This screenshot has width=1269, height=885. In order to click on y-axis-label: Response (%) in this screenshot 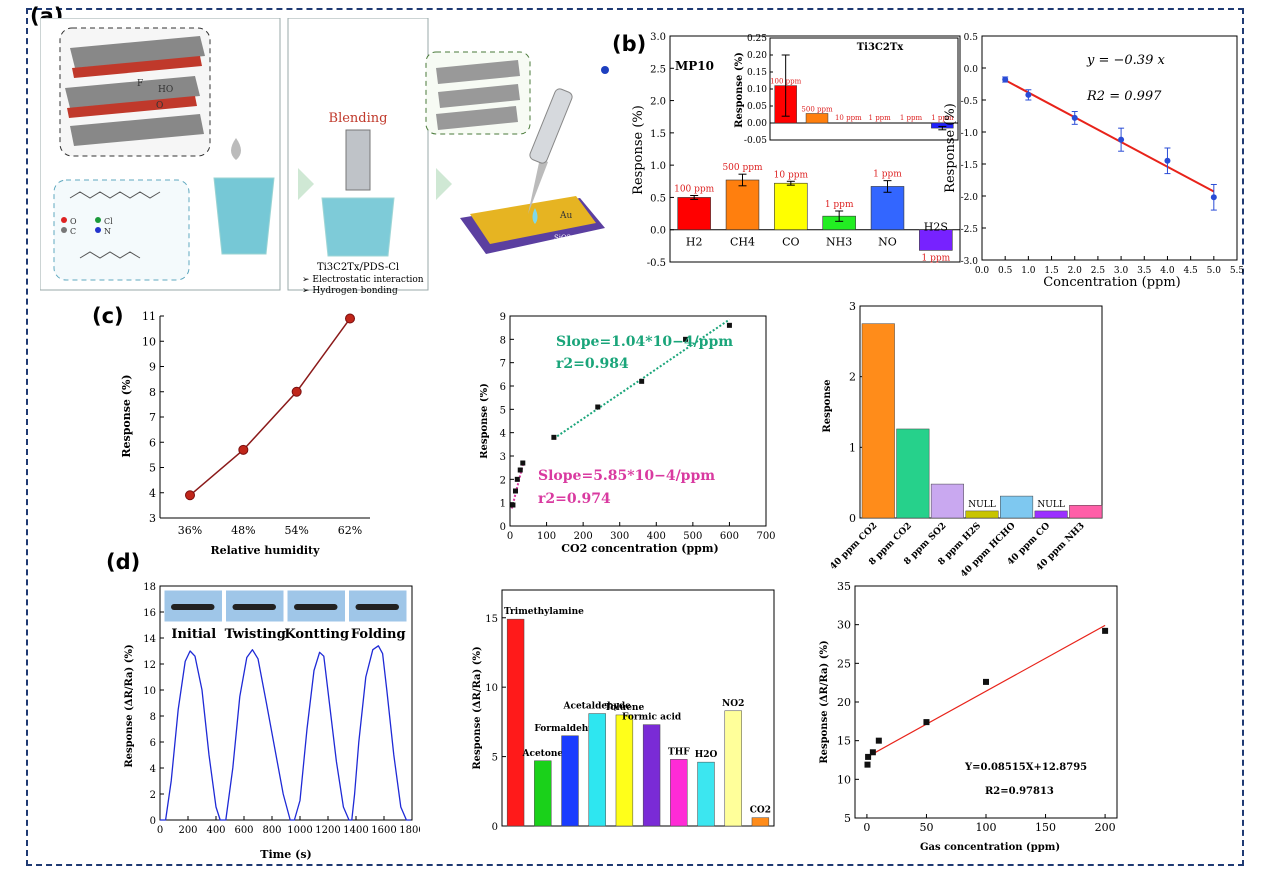, I will do `click(485, 421)`.